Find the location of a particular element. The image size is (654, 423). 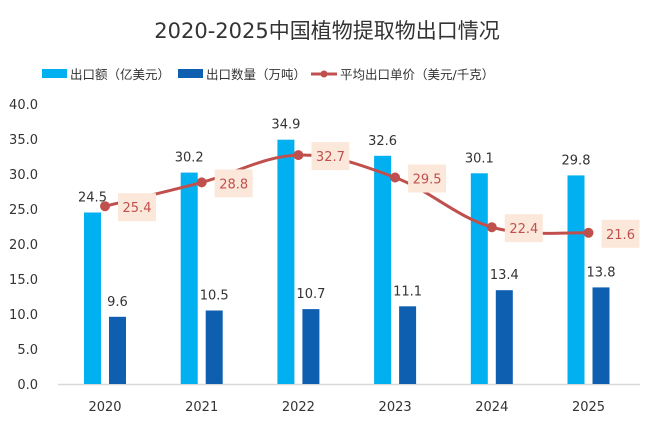

y-tick-label: 0.0 is located at coordinates (27, 385).